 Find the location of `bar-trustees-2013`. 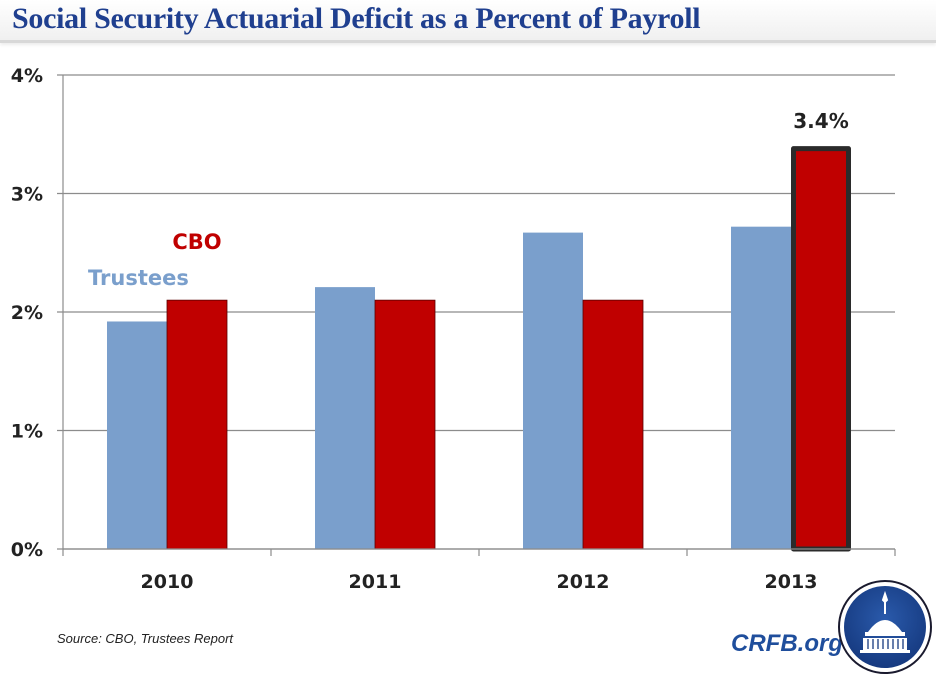

bar-trustees-2013 is located at coordinates (761, 387).